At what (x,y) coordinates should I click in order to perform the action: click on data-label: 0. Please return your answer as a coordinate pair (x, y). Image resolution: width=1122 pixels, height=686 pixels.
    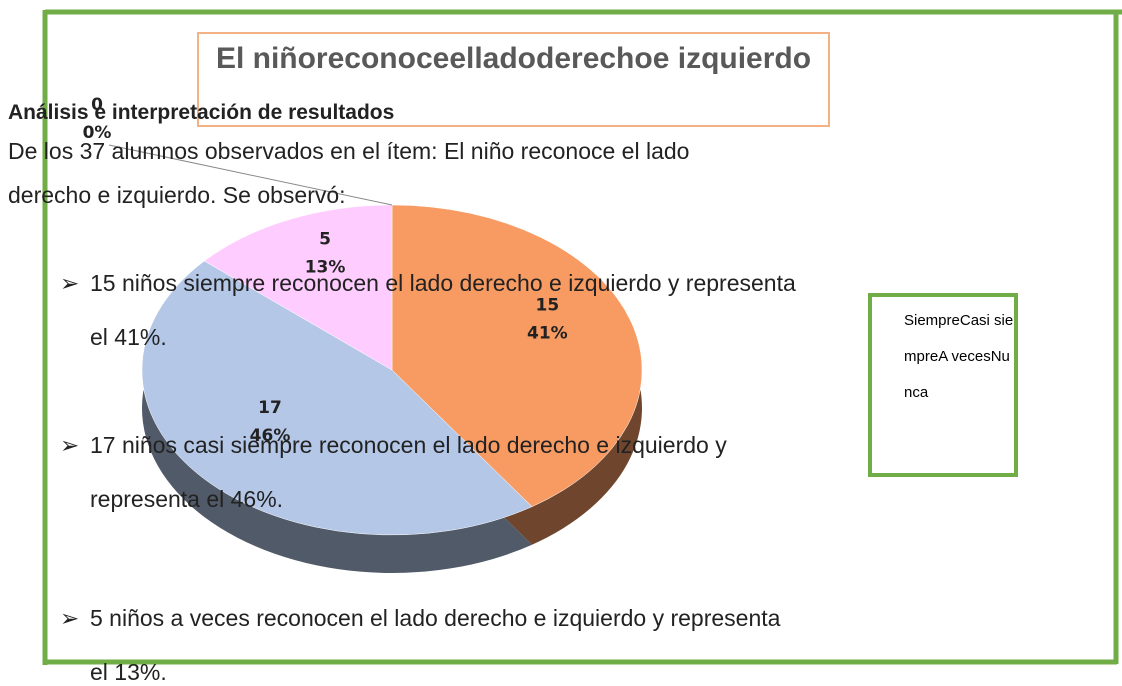
    Looking at the image, I should click on (97, 105).